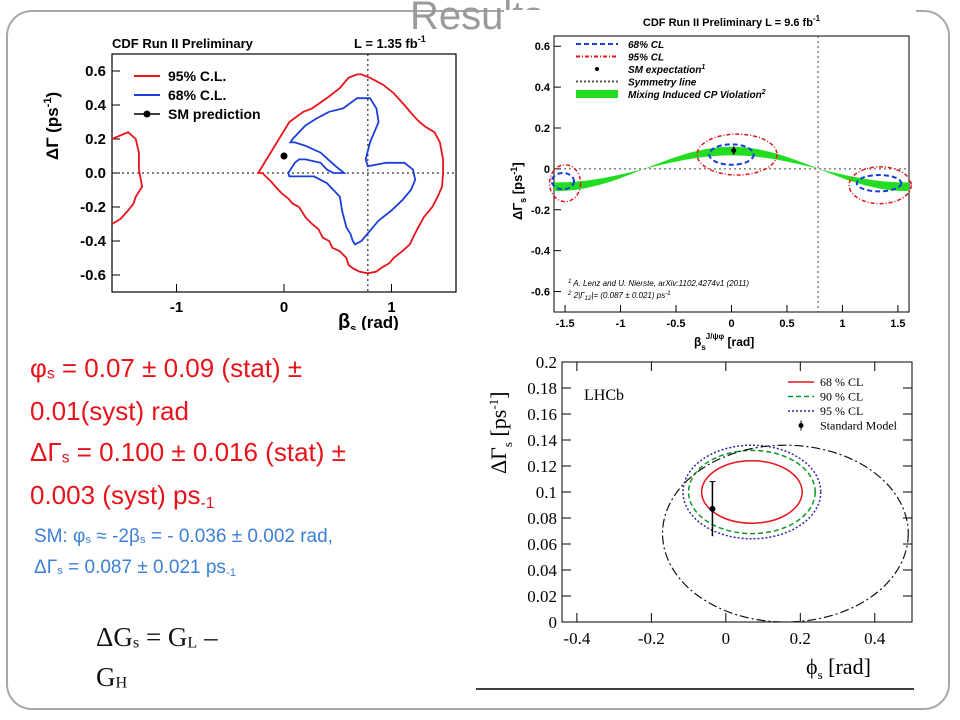 The image size is (960, 720). What do you see at coordinates (197, 76) in the screenshot?
I see `legend-label: 95% C.L.` at bounding box center [197, 76].